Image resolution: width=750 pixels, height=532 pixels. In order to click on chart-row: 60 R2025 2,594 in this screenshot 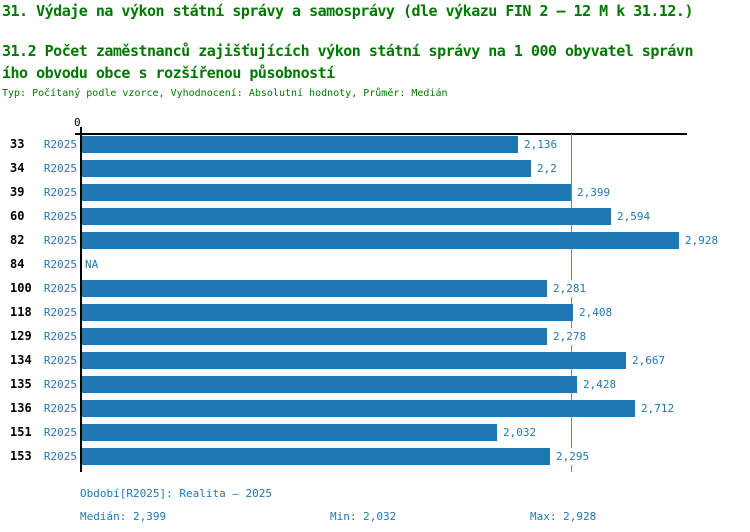, I will do `click(375, 216)`.